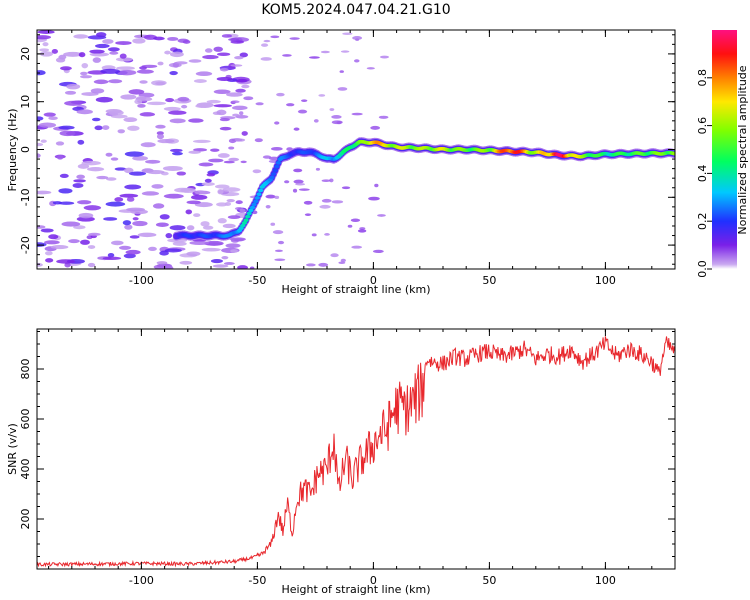 This screenshot has width=750, height=600. What do you see at coordinates (702, 126) in the screenshot?
I see `colorbar-tick-label: 0.6` at bounding box center [702, 126].